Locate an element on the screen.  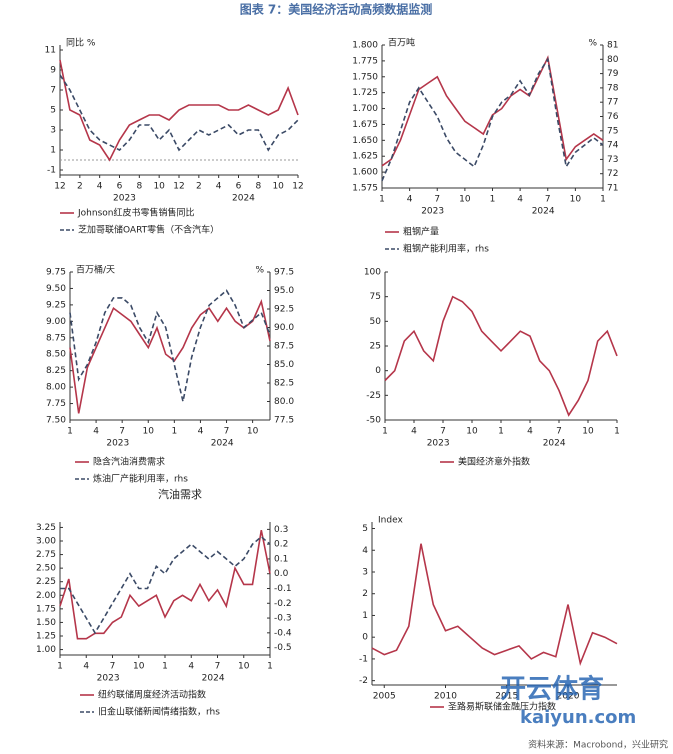
legend-label: 旧金山联储新闻情绪指数，rhs is located at coordinates (159, 712).